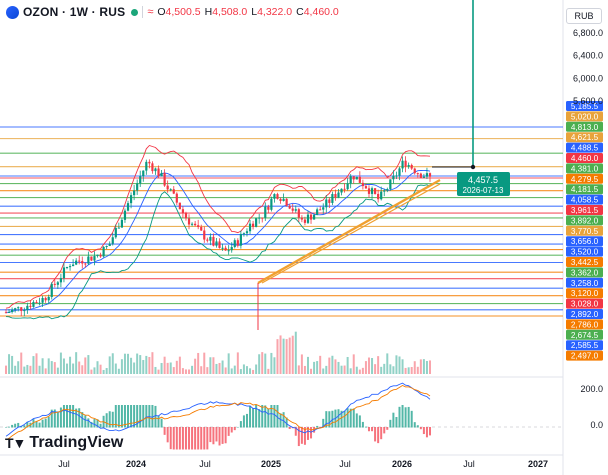 This screenshot has height=475, width=608. I want to click on currency-button: RUB, so click(584, 16).